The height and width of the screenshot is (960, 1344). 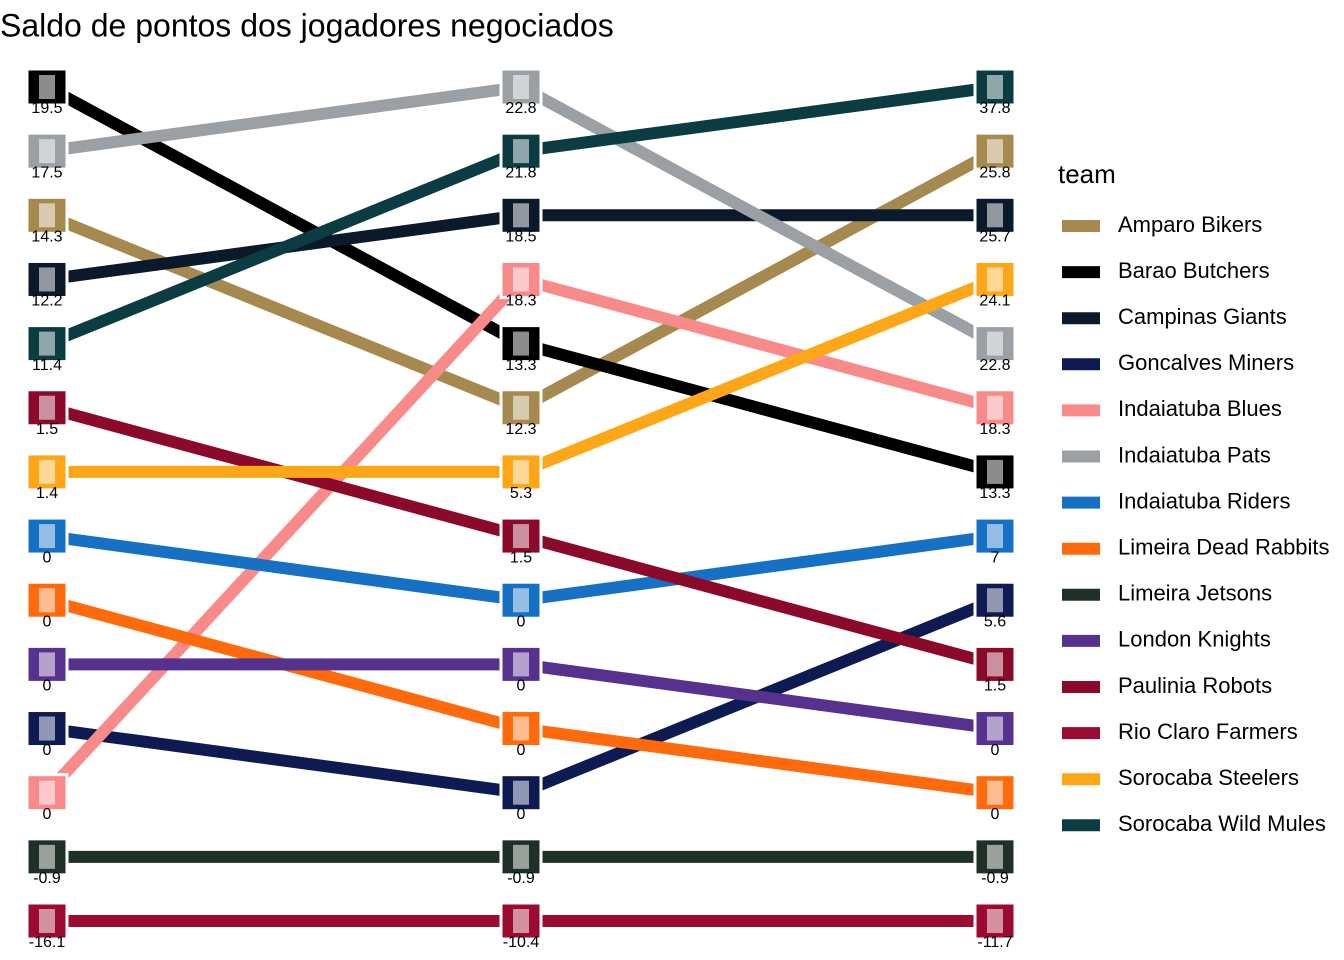 What do you see at coordinates (1222, 823) in the screenshot?
I see `legend-label: Sorocaba Wild Mules` at bounding box center [1222, 823].